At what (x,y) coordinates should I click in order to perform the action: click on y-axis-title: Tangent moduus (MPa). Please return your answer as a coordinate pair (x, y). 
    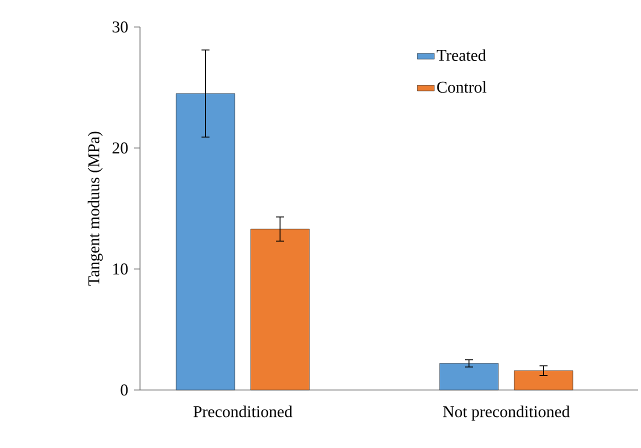
    Looking at the image, I should click on (95, 209).